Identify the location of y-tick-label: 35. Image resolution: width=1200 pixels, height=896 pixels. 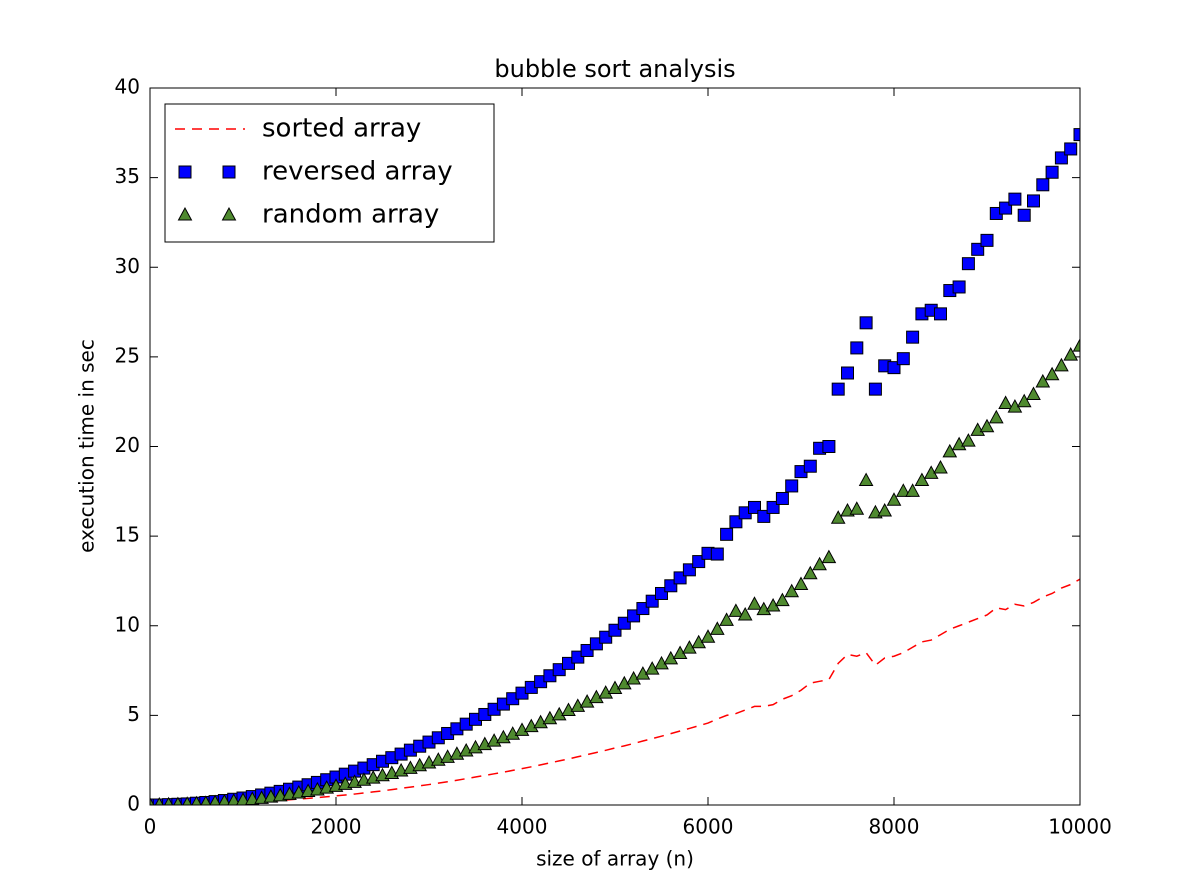
(127, 176).